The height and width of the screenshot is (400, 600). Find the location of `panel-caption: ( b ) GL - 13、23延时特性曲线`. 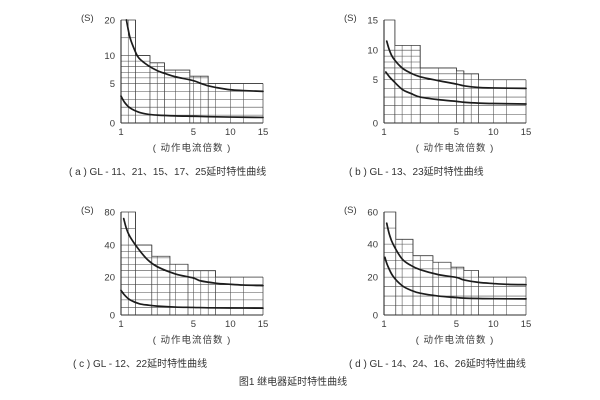

panel-caption: ( b ) GL - 13、23延时特性曲线 is located at coordinates (416, 172).